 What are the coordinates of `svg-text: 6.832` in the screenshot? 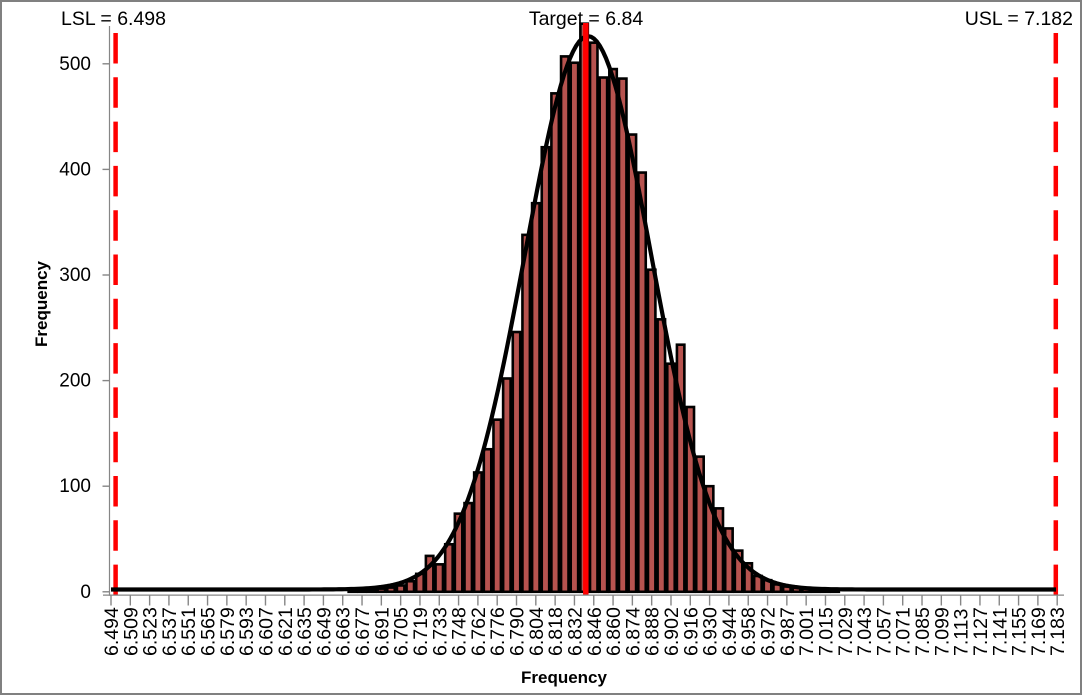 It's located at (575, 631).